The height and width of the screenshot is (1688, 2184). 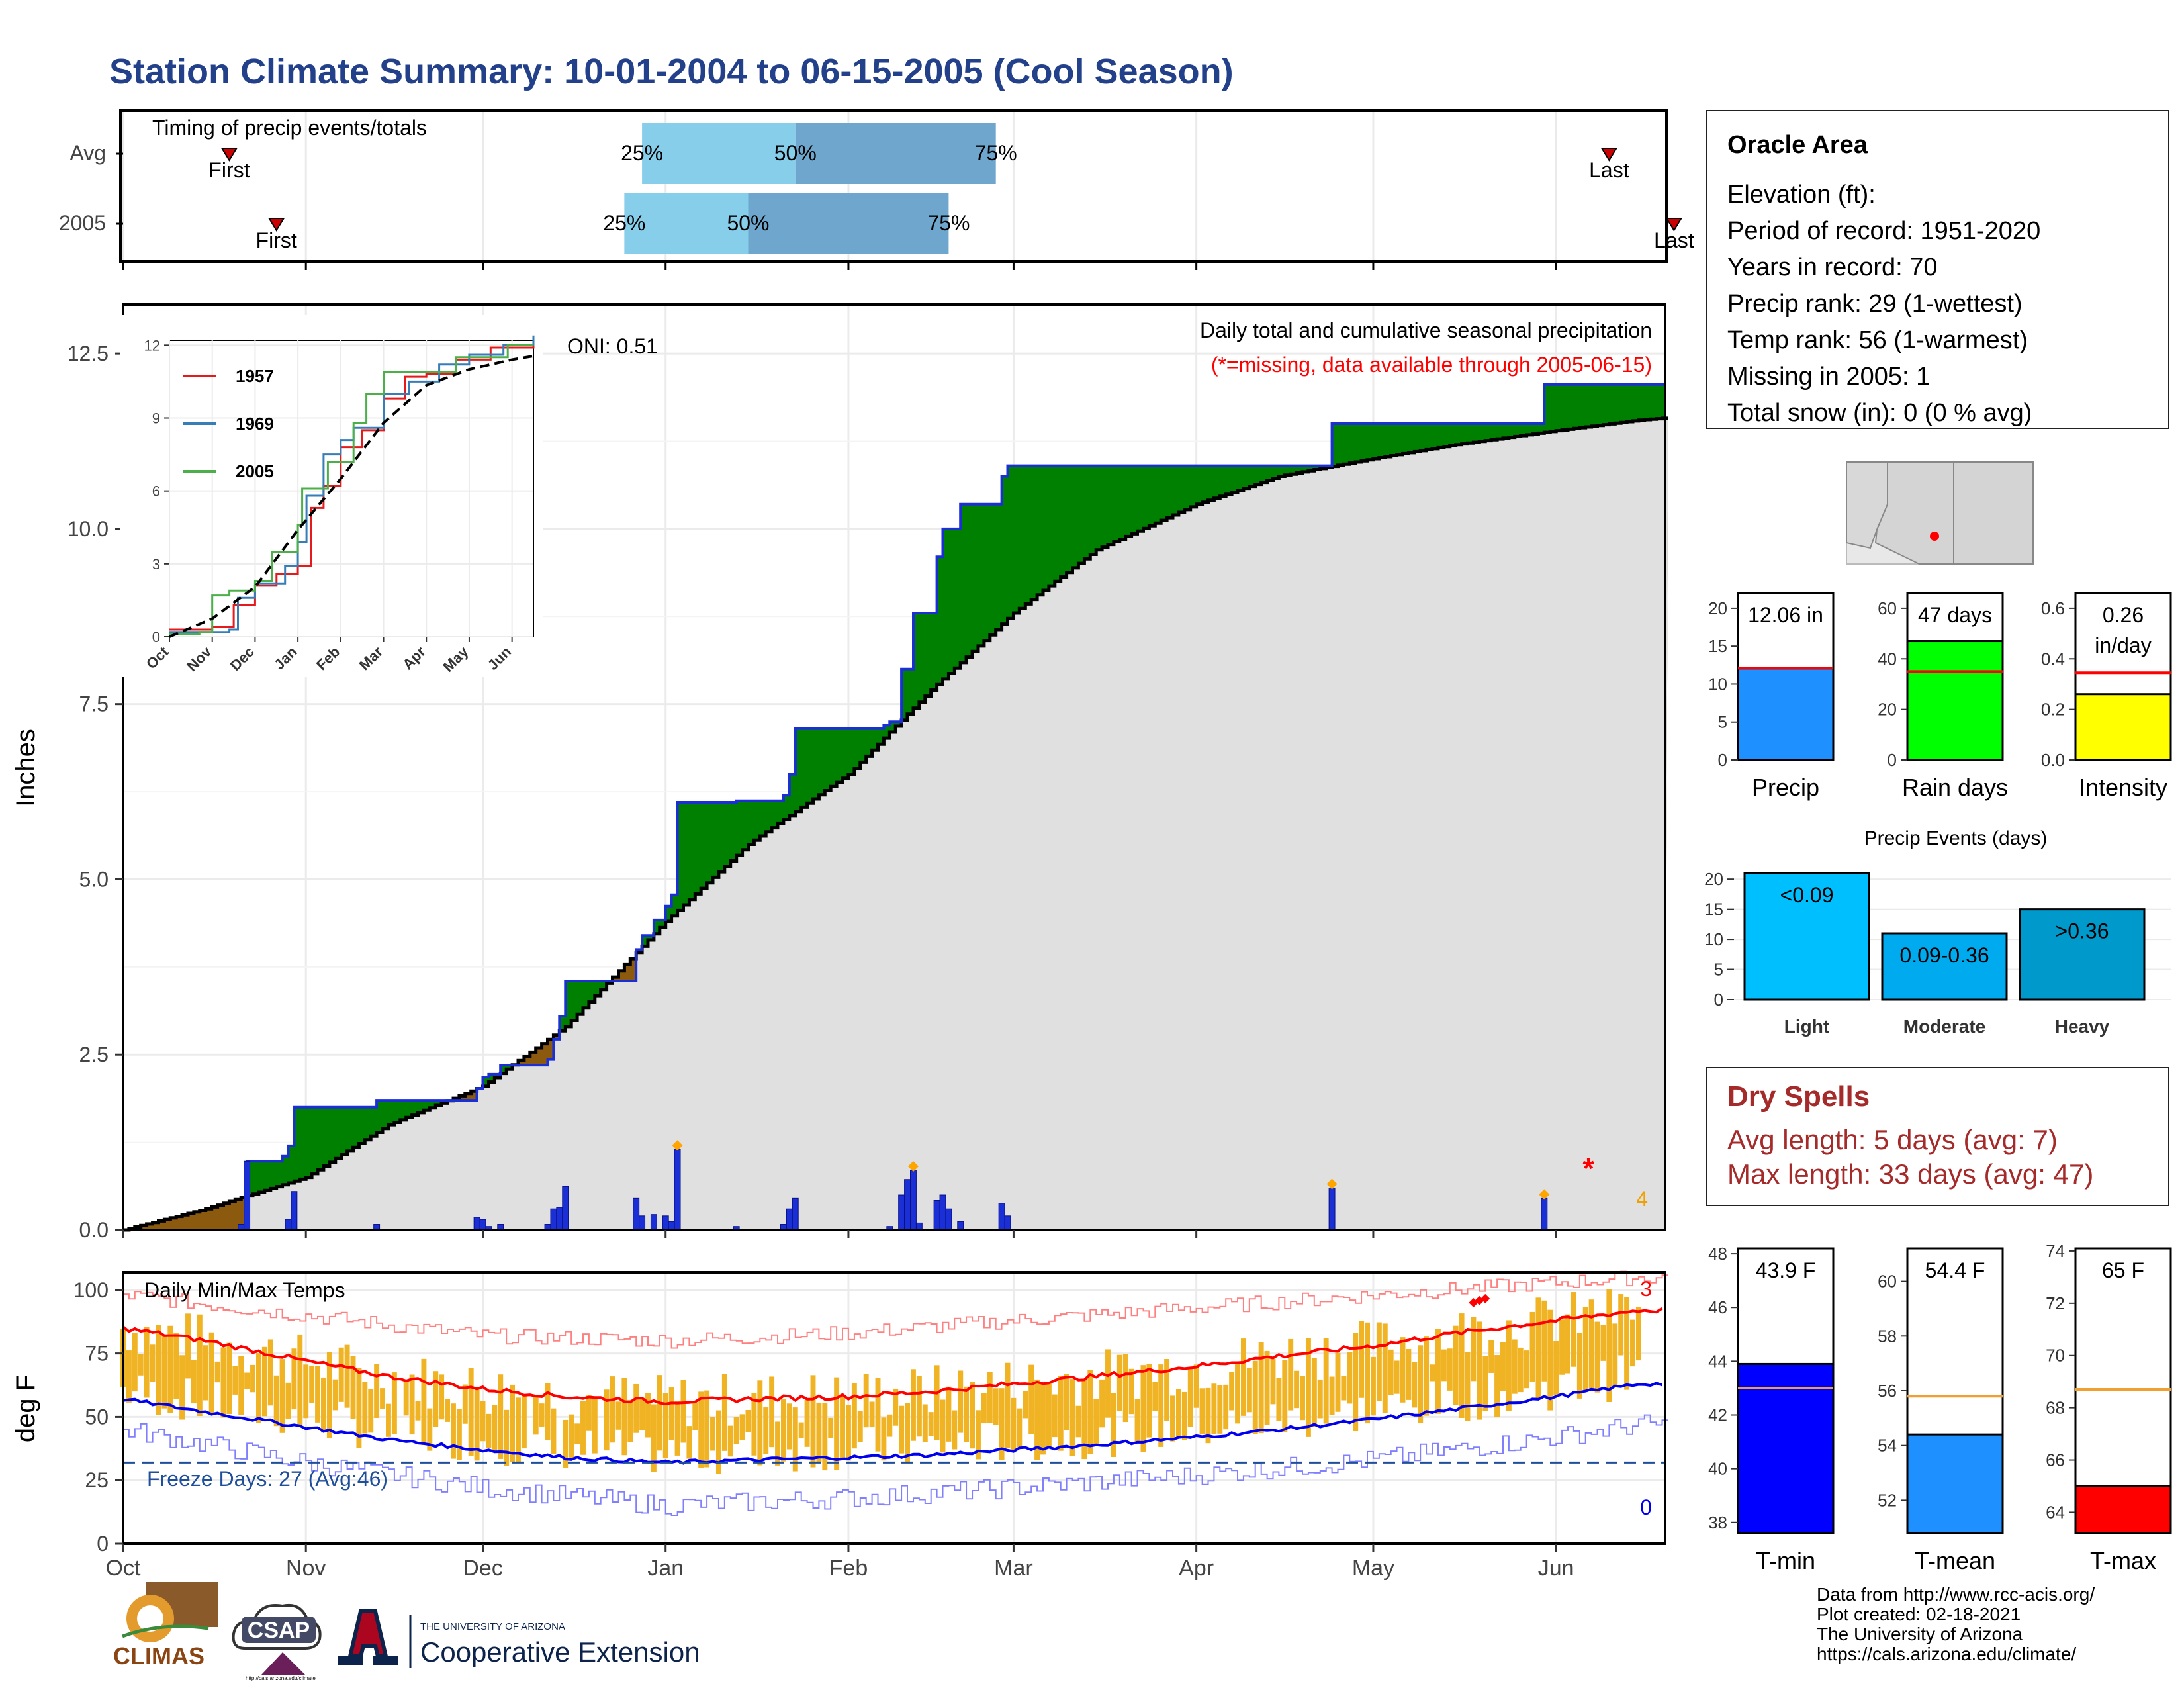 I want to click on daily-precip-bars, so click(x=893, y=1190).